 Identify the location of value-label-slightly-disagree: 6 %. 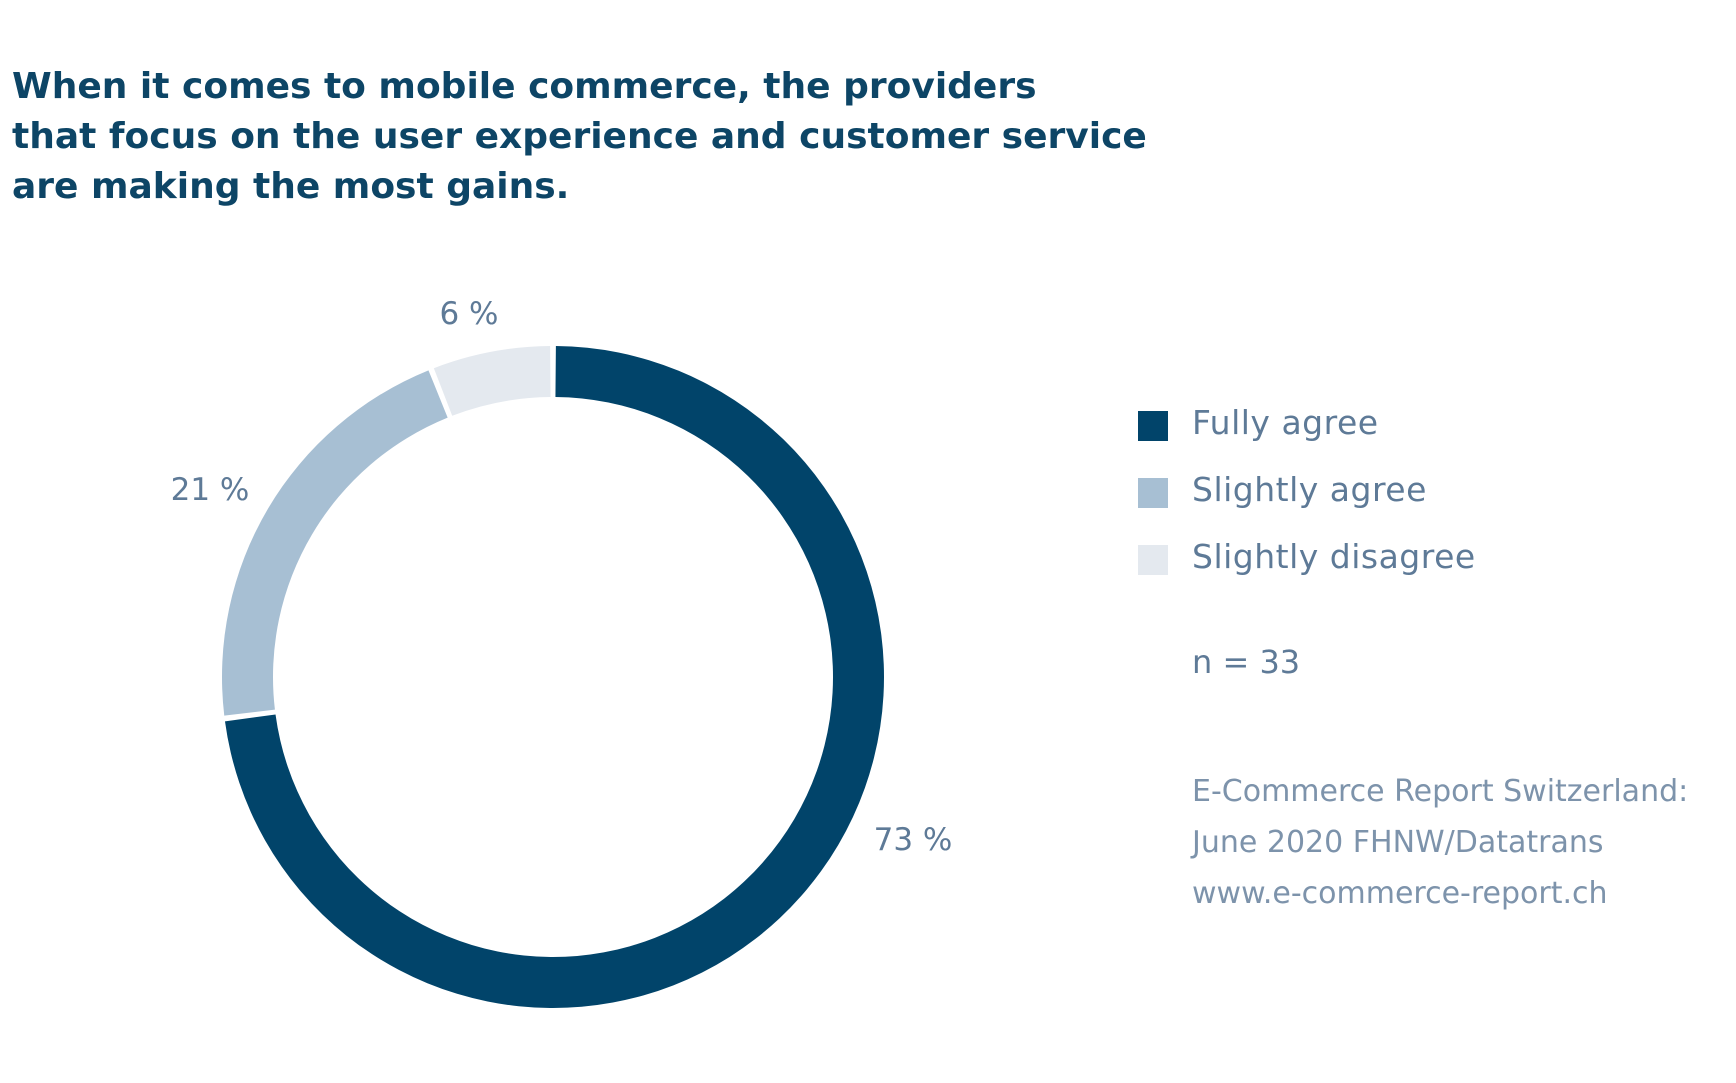
(468, 314).